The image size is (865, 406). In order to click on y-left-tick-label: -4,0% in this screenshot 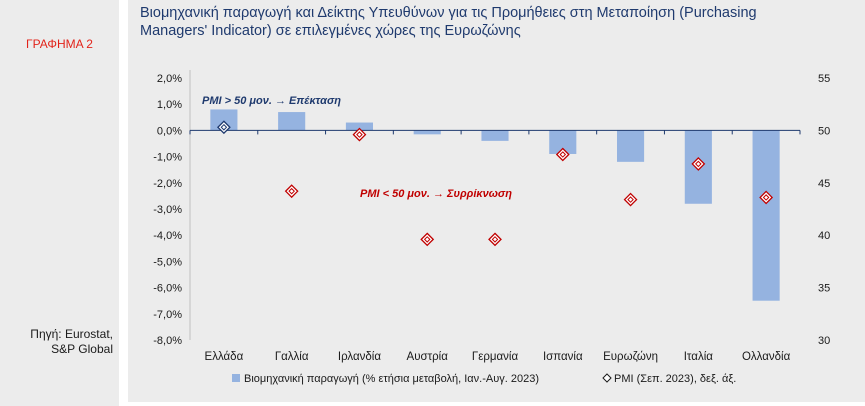, I will do `click(167, 236)`.